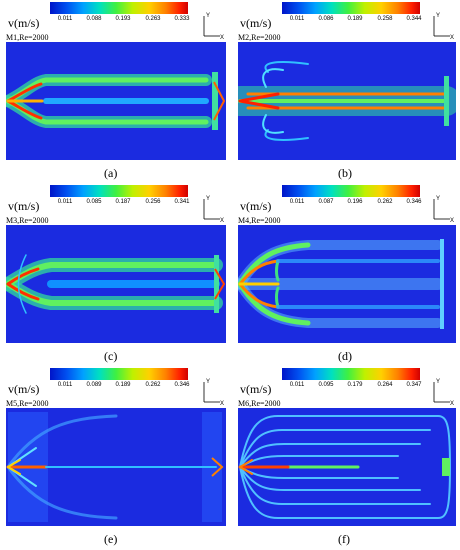 The width and height of the screenshot is (460, 550). I want to click on tick-label: 0.347, so click(414, 385).